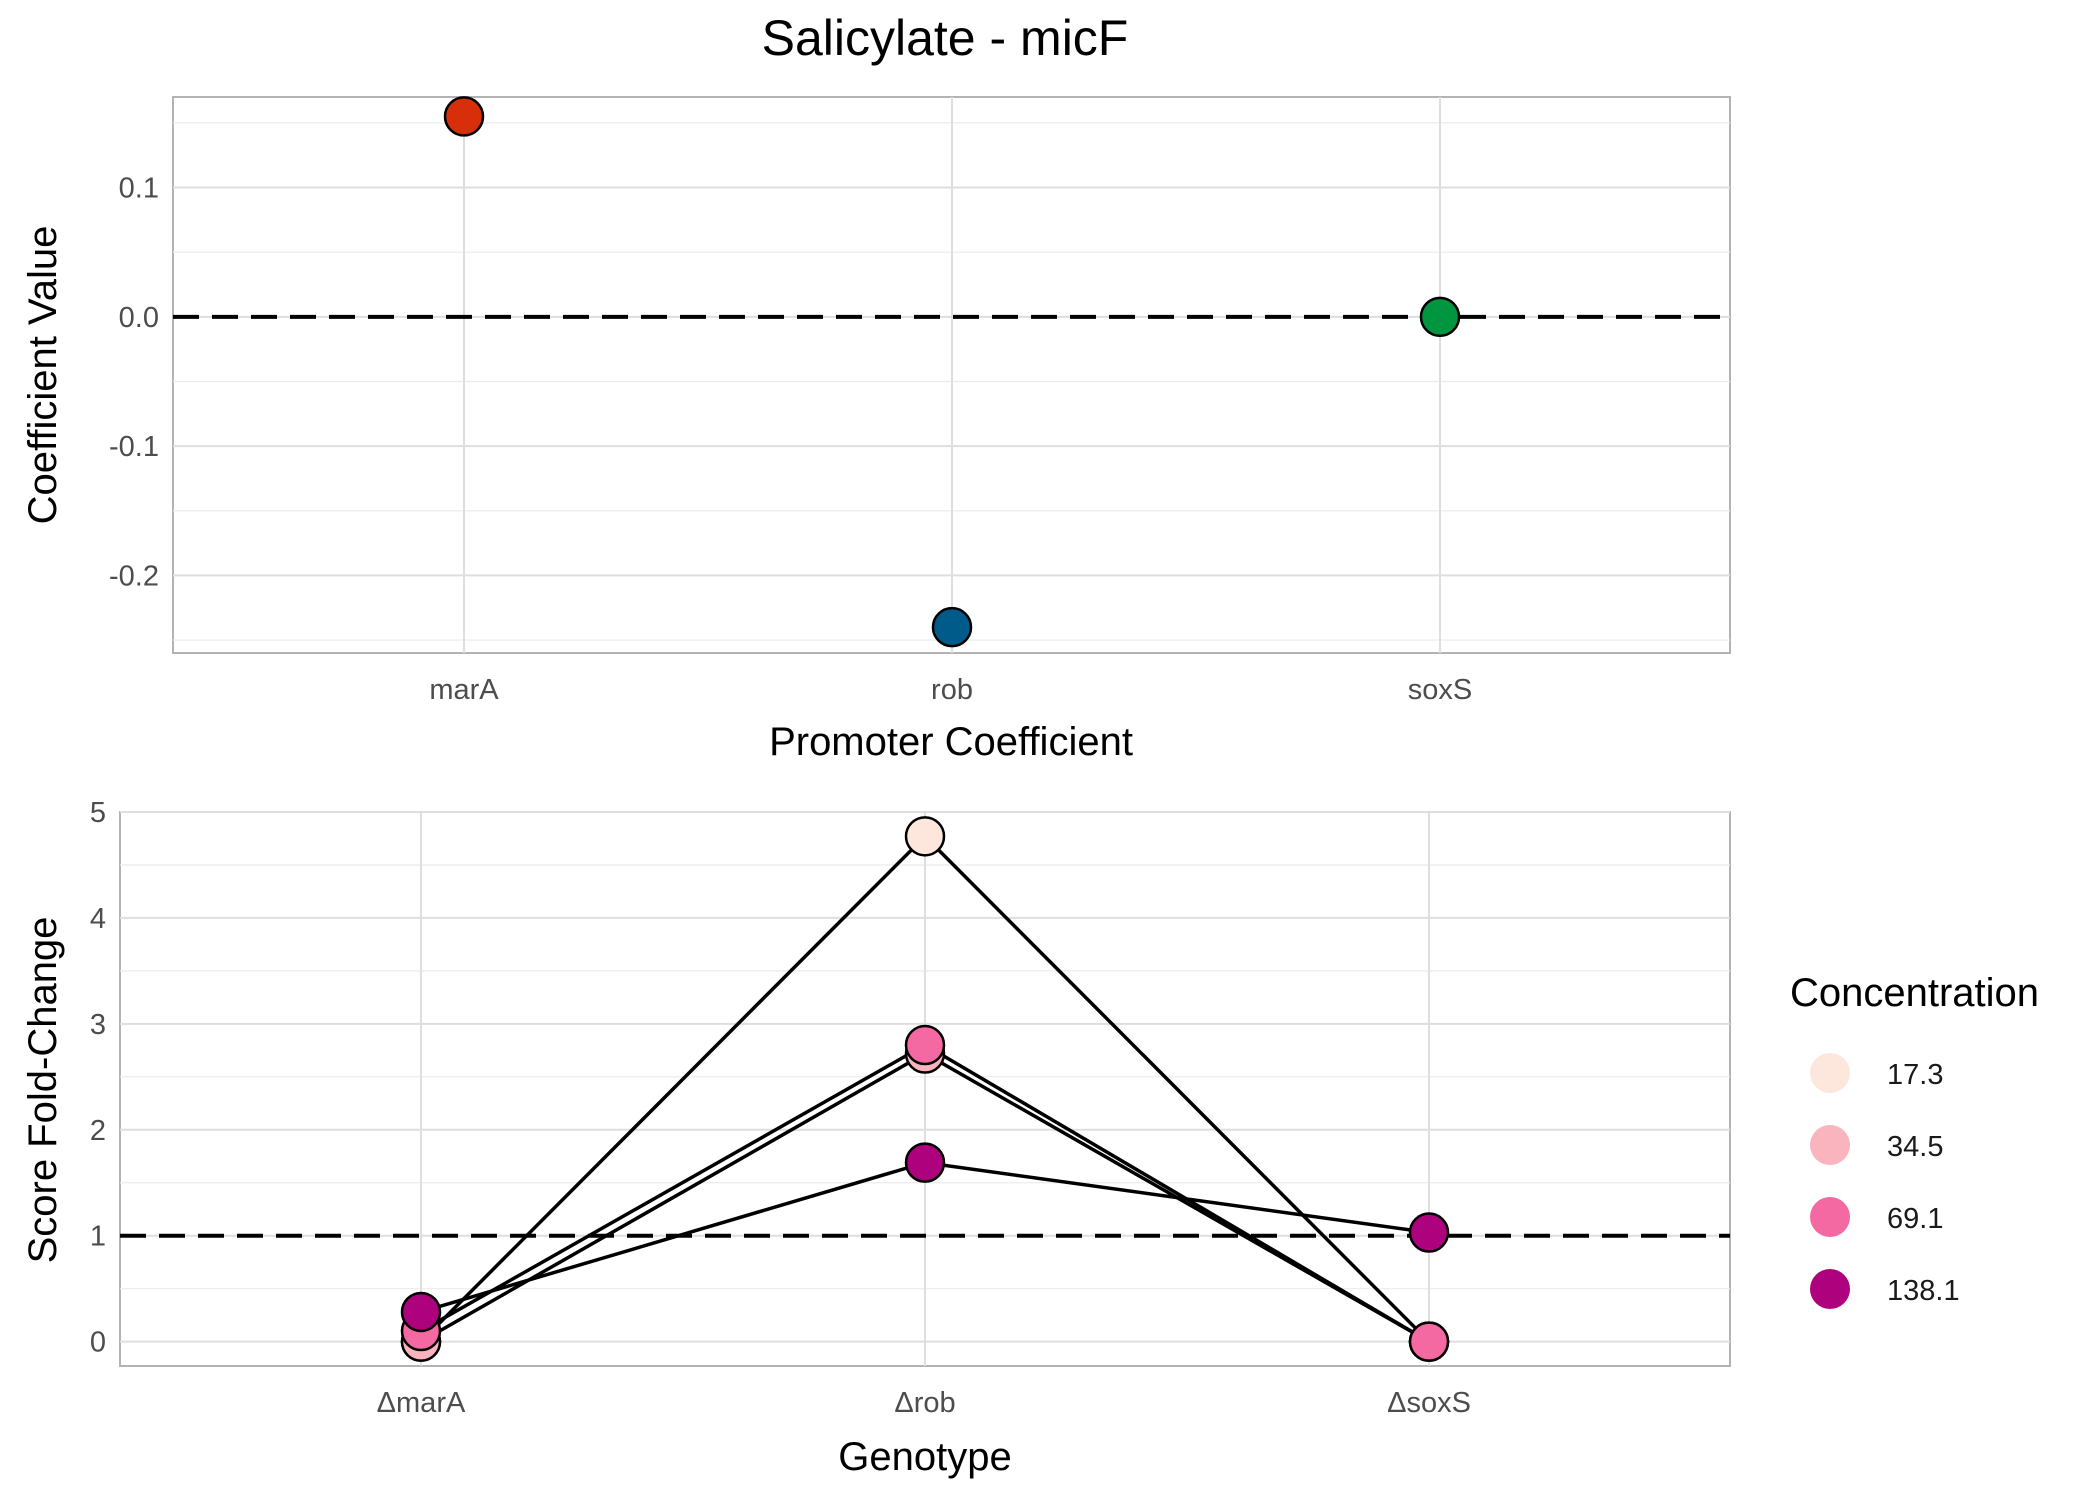 The image size is (2099, 1499). Describe the element at coordinates (98, 1025) in the screenshot. I see `y-tick-label: 3` at that location.